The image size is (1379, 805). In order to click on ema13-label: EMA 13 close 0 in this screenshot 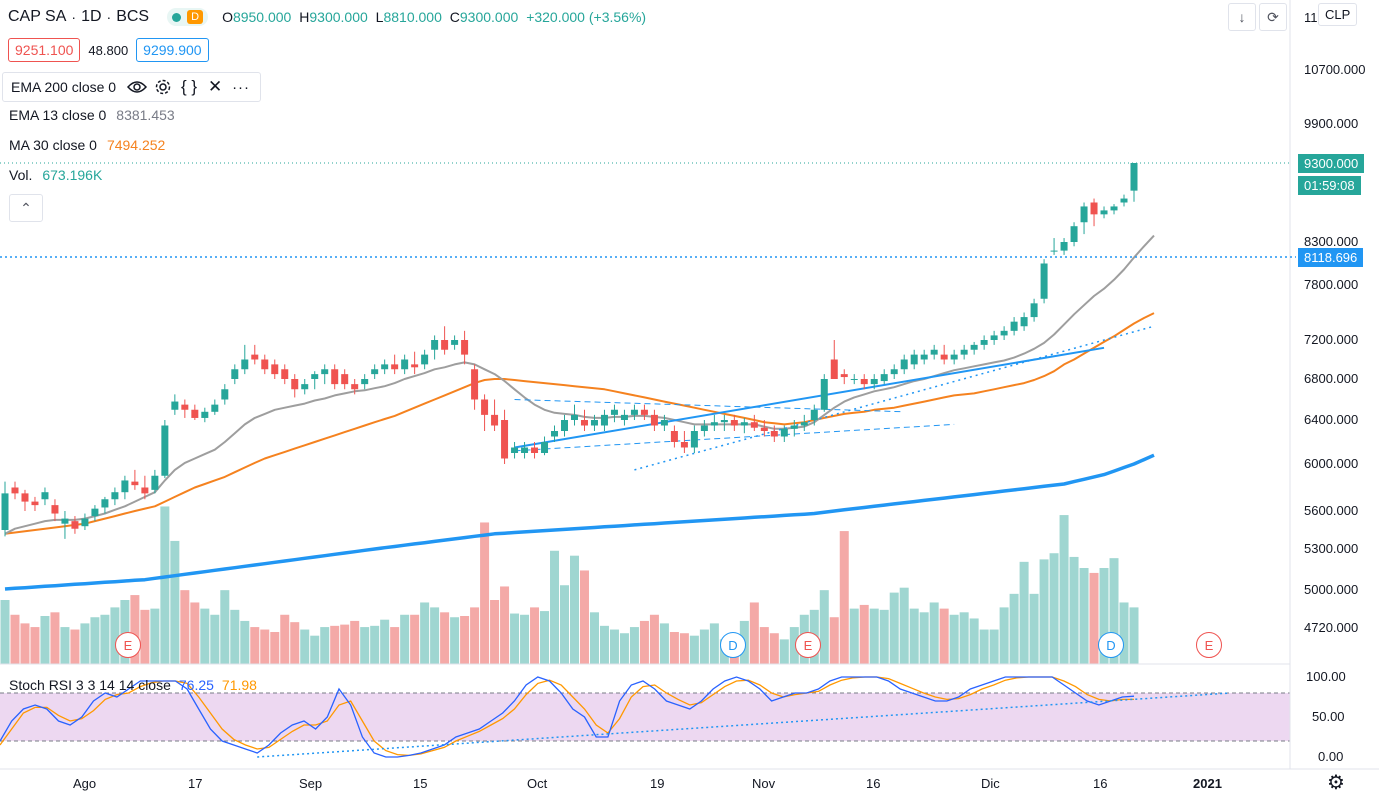, I will do `click(58, 115)`.